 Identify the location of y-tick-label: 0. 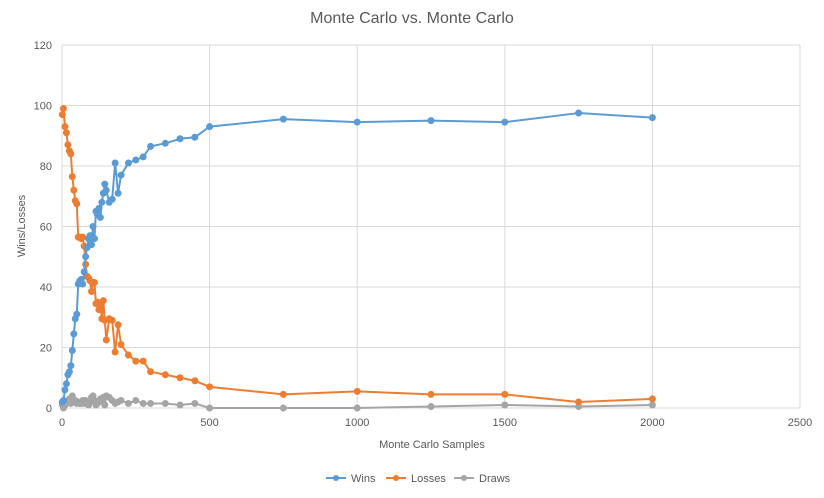
(49, 409).